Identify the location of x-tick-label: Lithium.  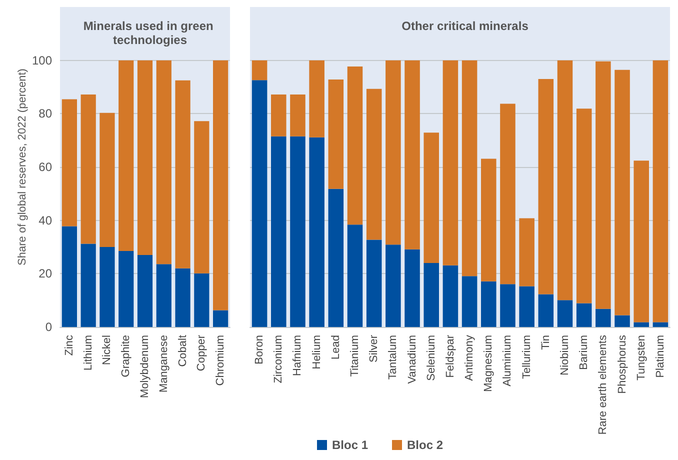
(88, 352).